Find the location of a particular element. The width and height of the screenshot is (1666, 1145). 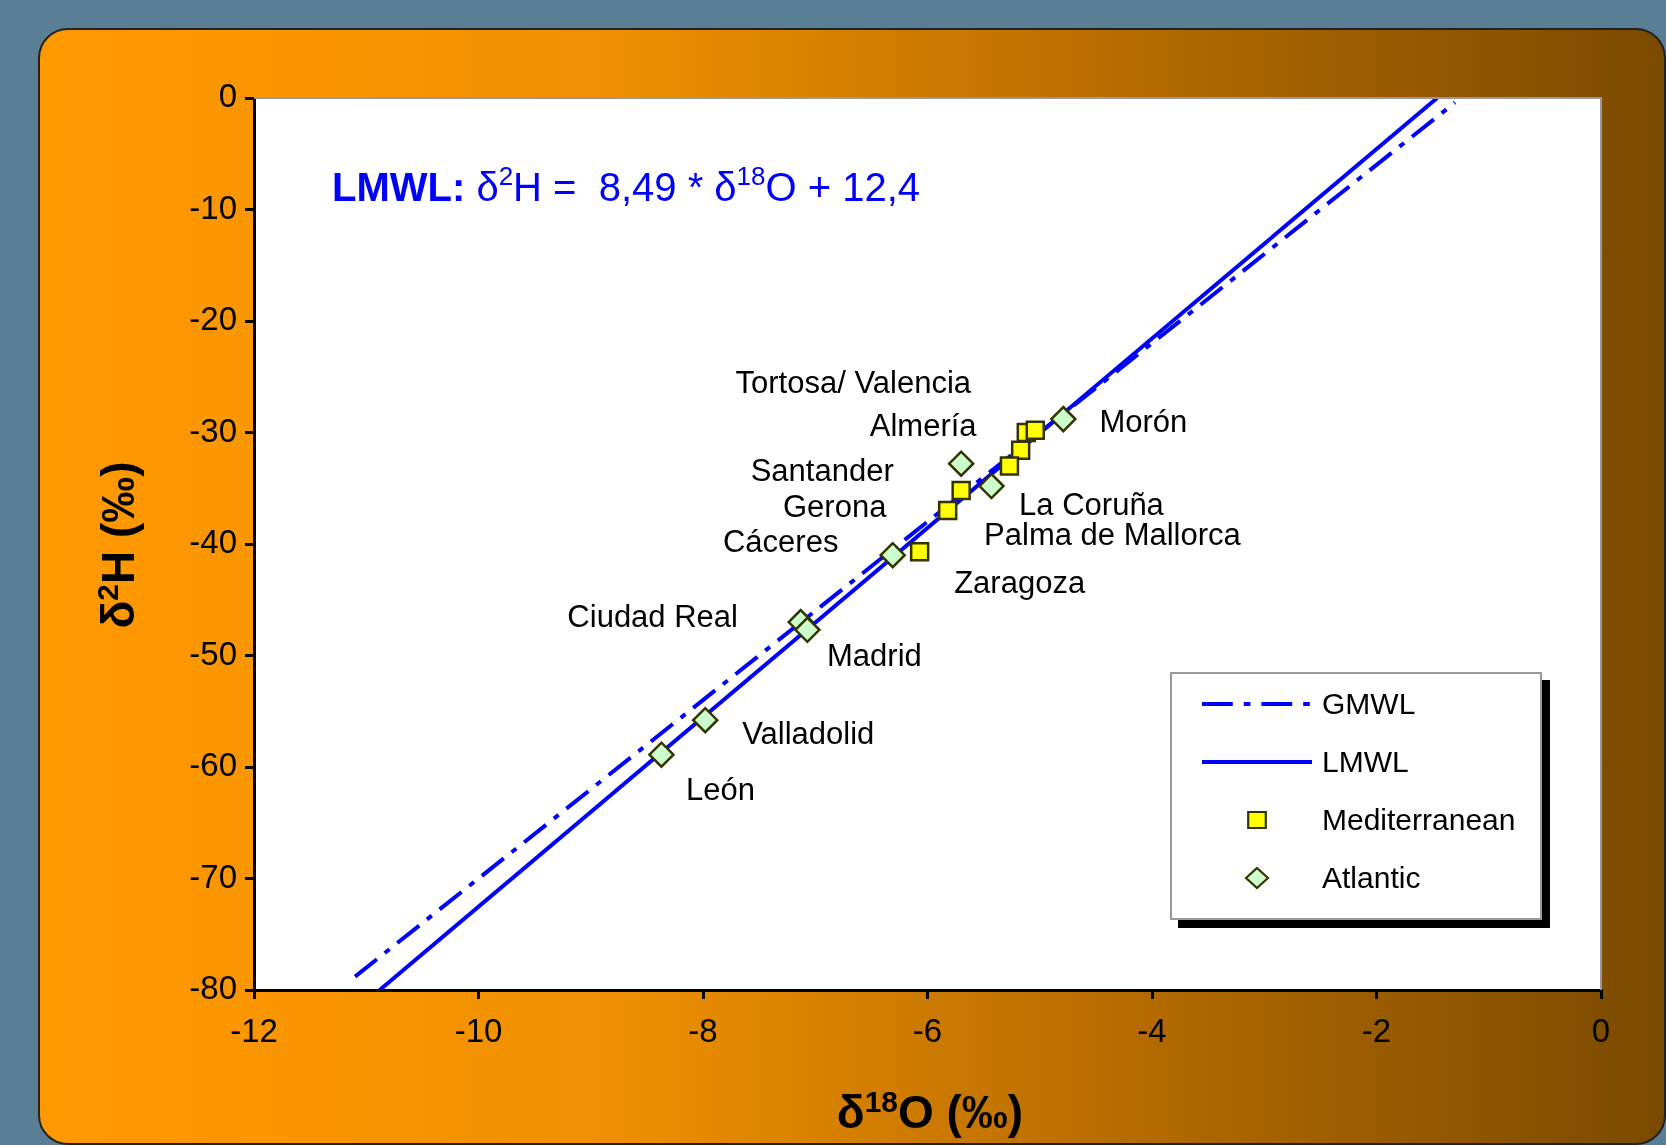

annotation: Valladolid is located at coordinates (808, 733).